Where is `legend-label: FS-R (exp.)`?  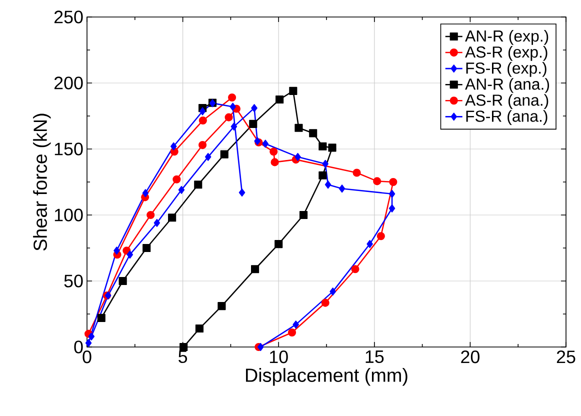
legend-label: FS-R (exp.) is located at coordinates (506, 69).